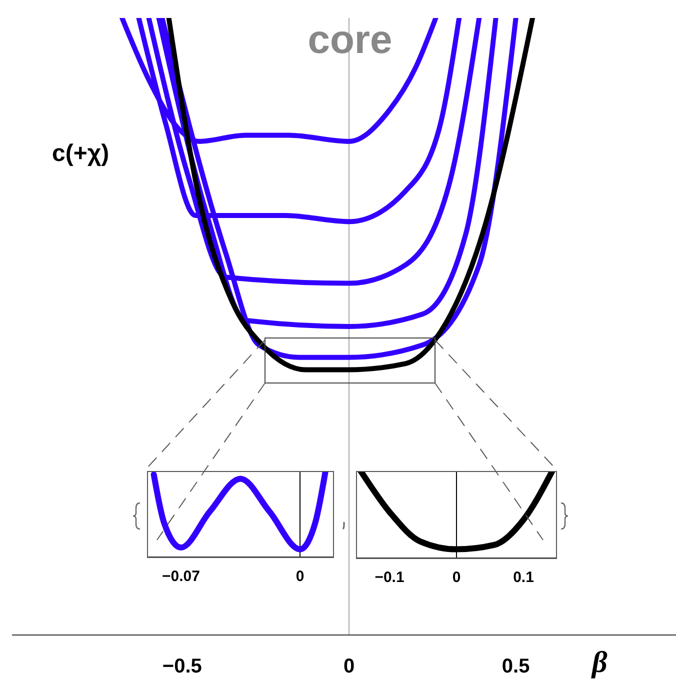  Describe the element at coordinates (81, 154) in the screenshot. I see `y-axis-title: c(+χ)` at that location.